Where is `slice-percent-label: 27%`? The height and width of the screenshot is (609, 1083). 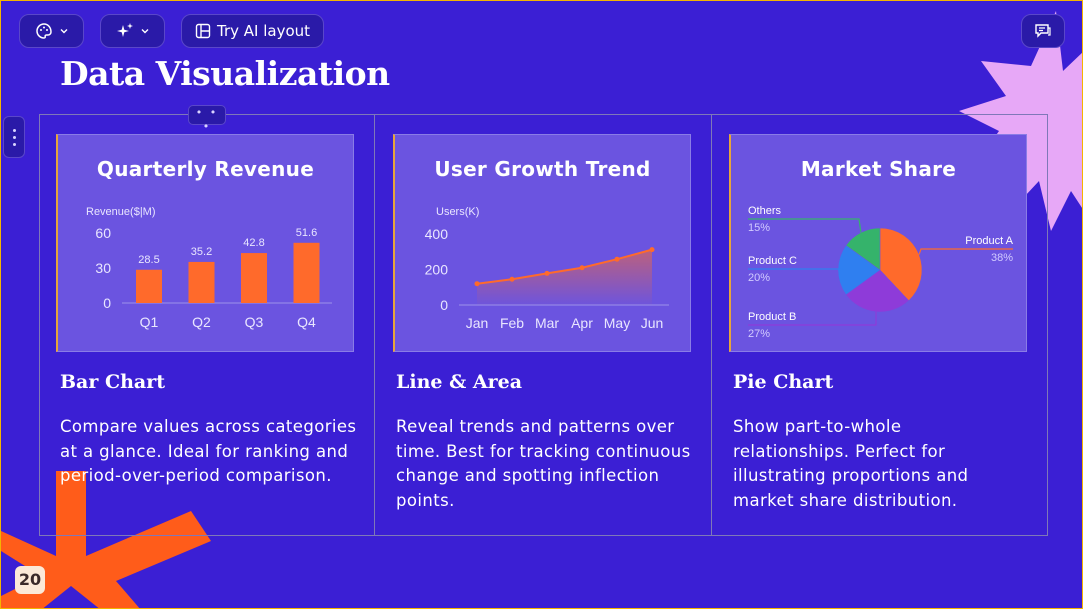
slice-percent-label: 27% is located at coordinates (759, 334).